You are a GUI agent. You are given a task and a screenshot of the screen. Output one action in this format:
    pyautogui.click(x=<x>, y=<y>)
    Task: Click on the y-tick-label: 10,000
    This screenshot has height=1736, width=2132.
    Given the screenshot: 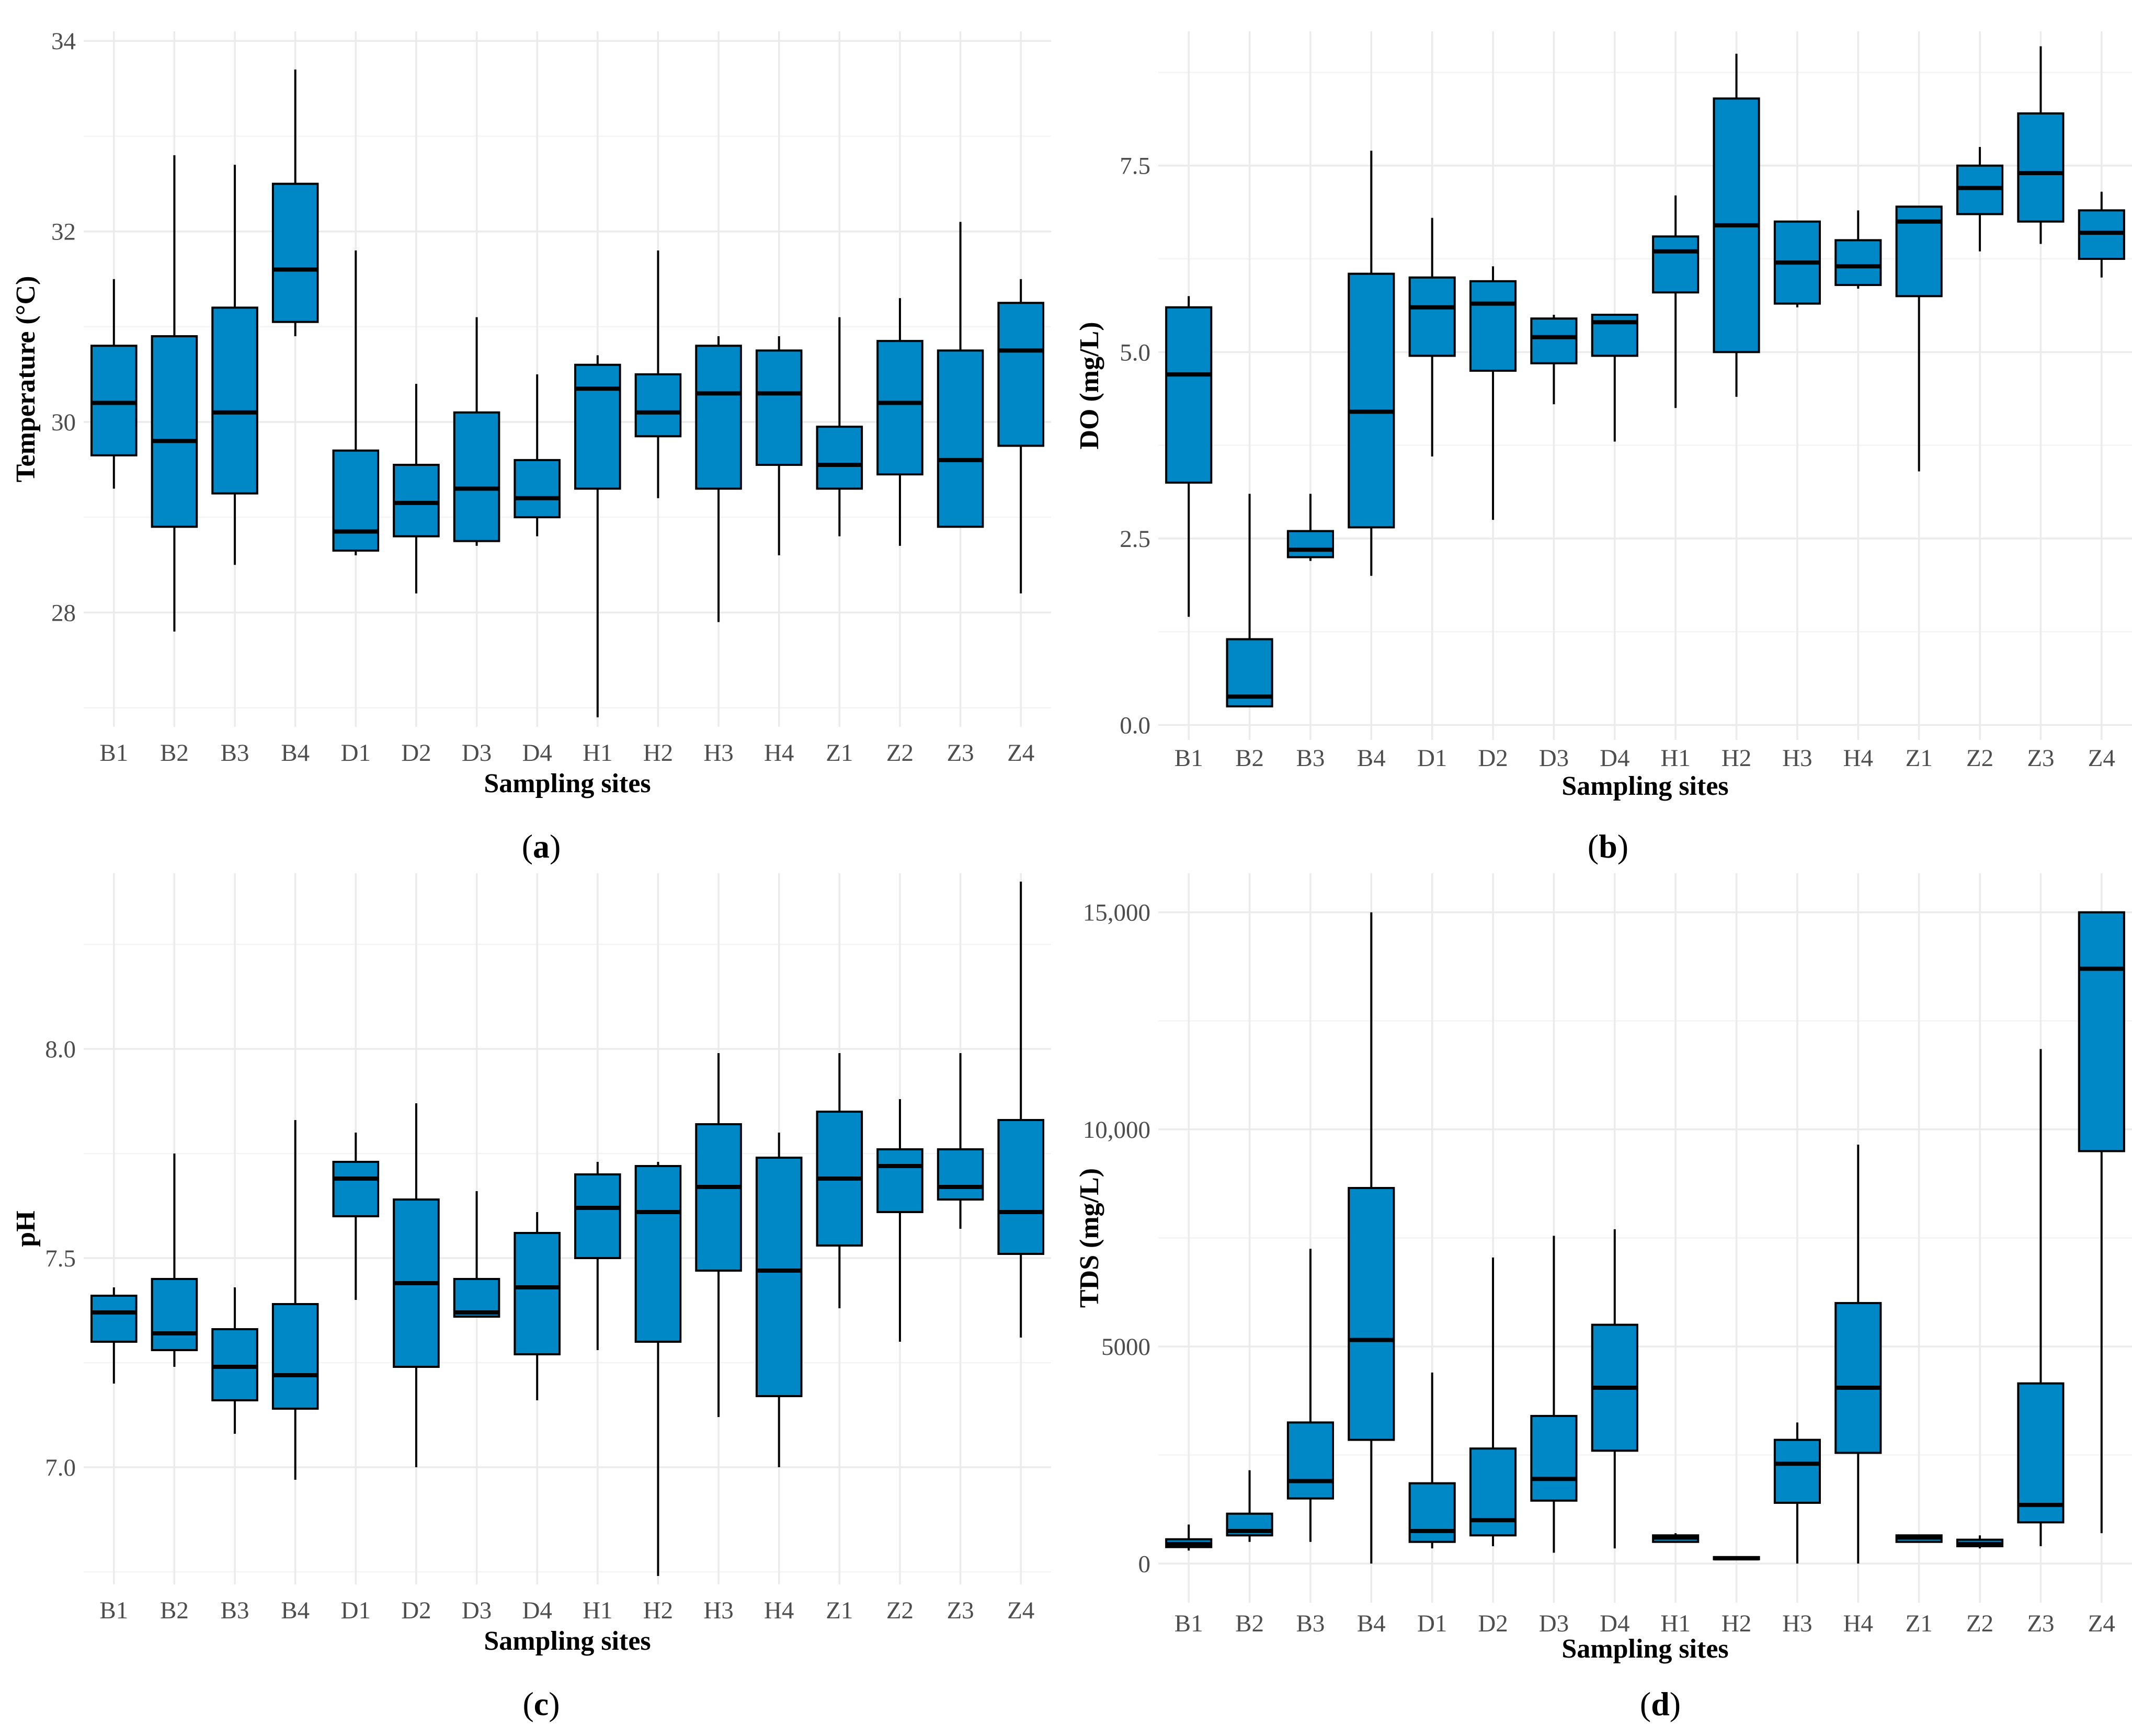 What is the action you would take?
    pyautogui.click(x=1116, y=1130)
    